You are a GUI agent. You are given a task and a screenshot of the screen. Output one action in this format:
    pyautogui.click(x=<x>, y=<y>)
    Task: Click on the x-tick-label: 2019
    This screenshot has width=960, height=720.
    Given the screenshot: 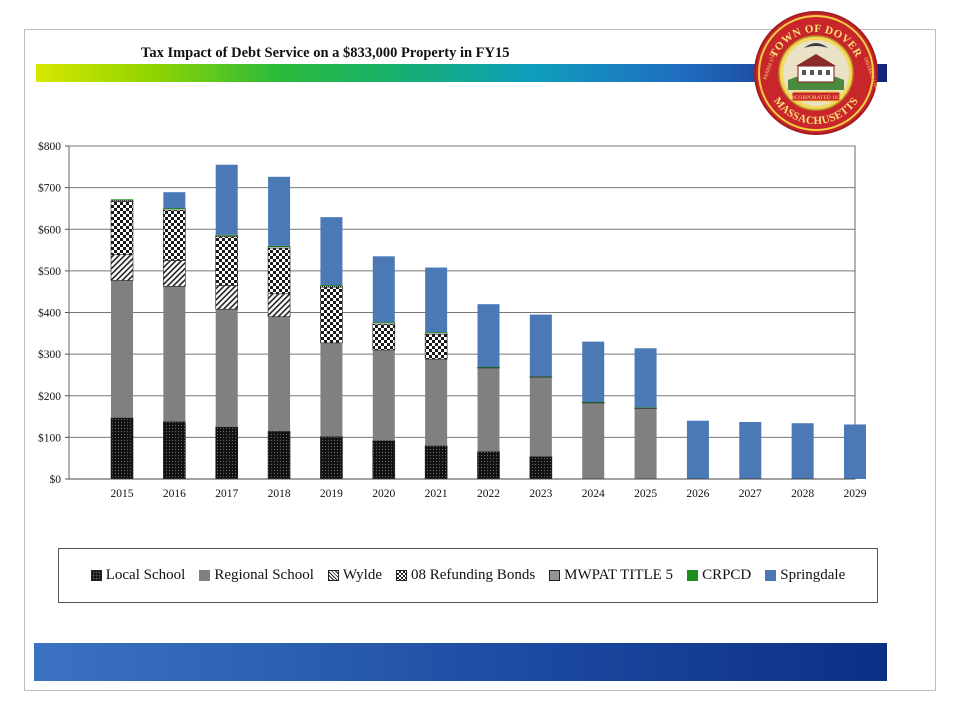 What is the action you would take?
    pyautogui.click(x=331, y=494)
    